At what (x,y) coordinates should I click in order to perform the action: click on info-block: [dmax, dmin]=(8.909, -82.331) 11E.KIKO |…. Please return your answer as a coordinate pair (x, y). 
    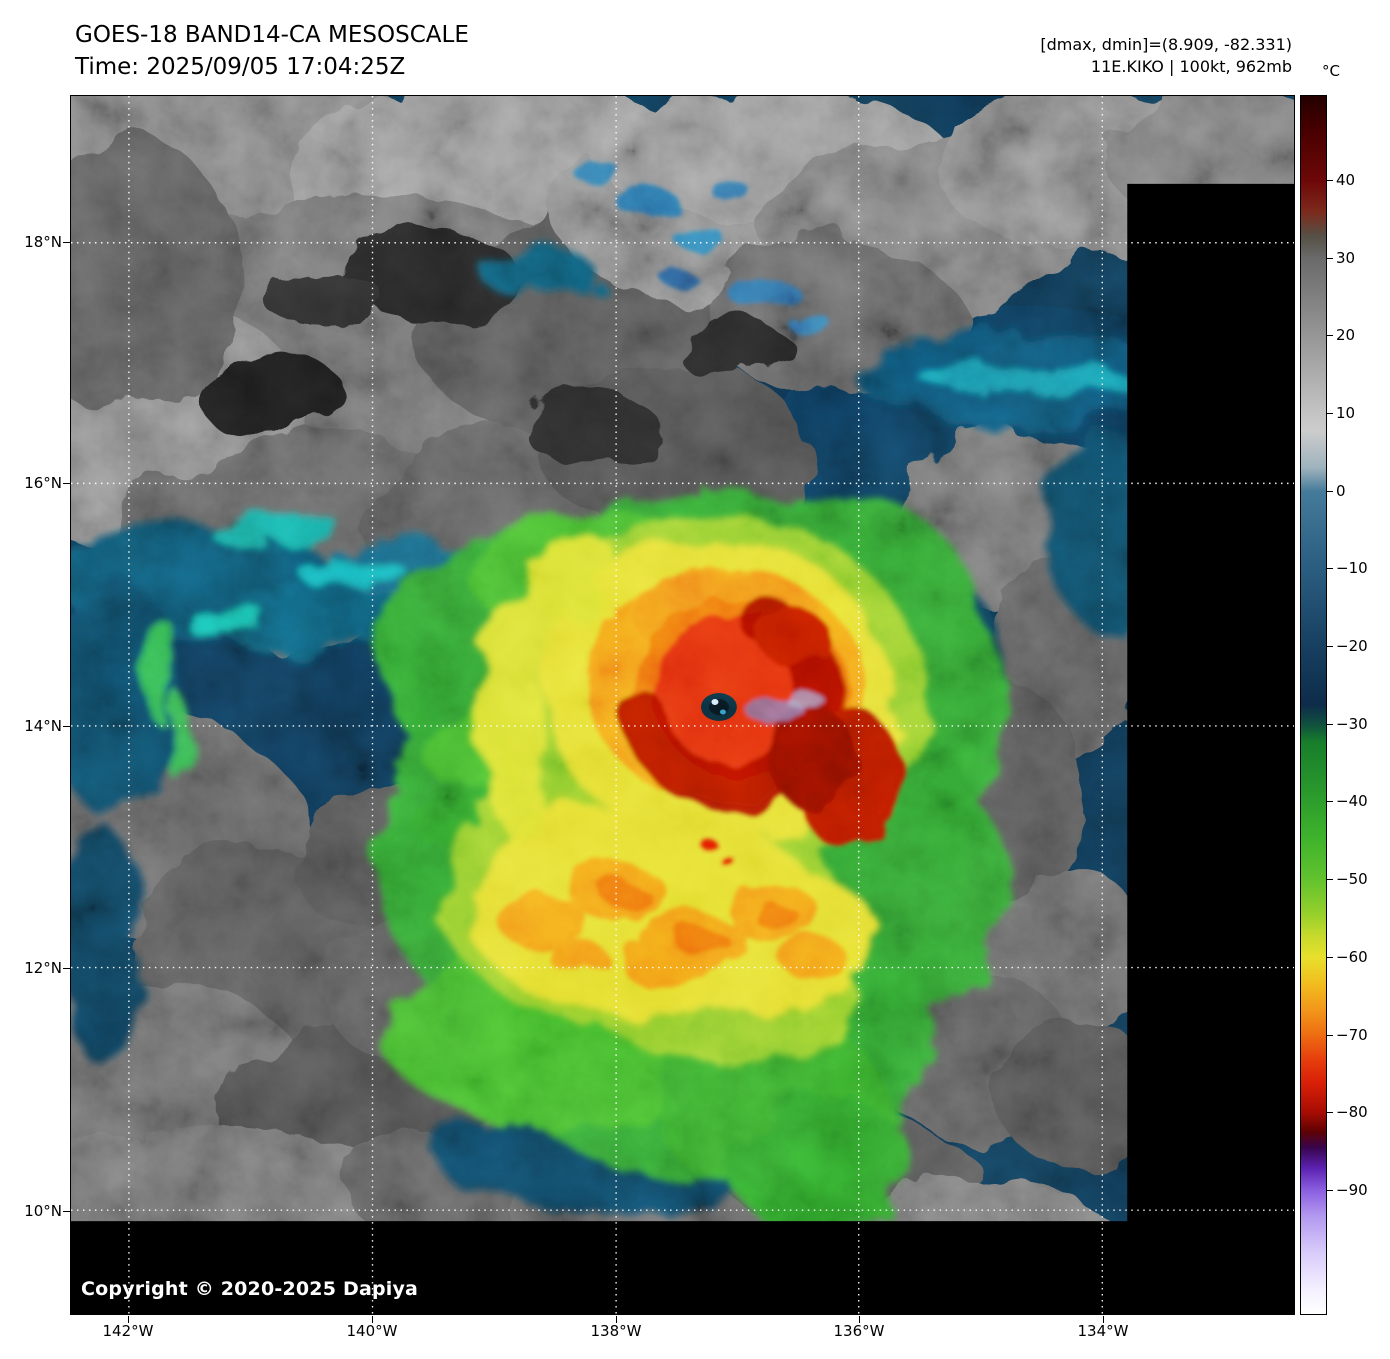
    Looking at the image, I should click on (1166, 56).